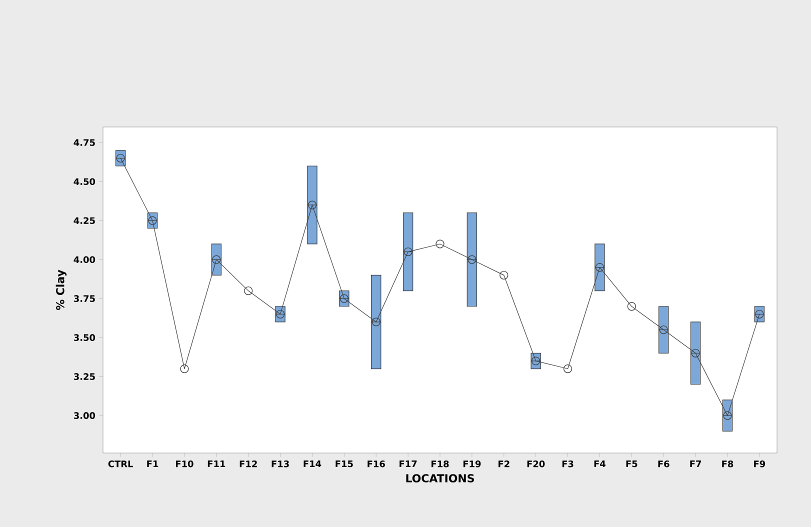 The height and width of the screenshot is (527, 811). I want to click on x-tick-label: F10, so click(185, 464).